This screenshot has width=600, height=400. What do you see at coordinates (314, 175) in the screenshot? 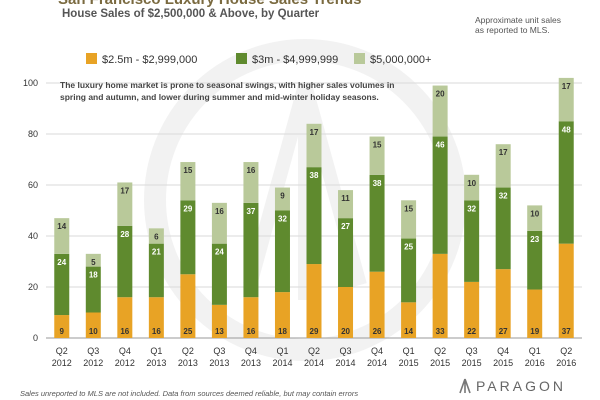
I see `data-label: 38` at bounding box center [314, 175].